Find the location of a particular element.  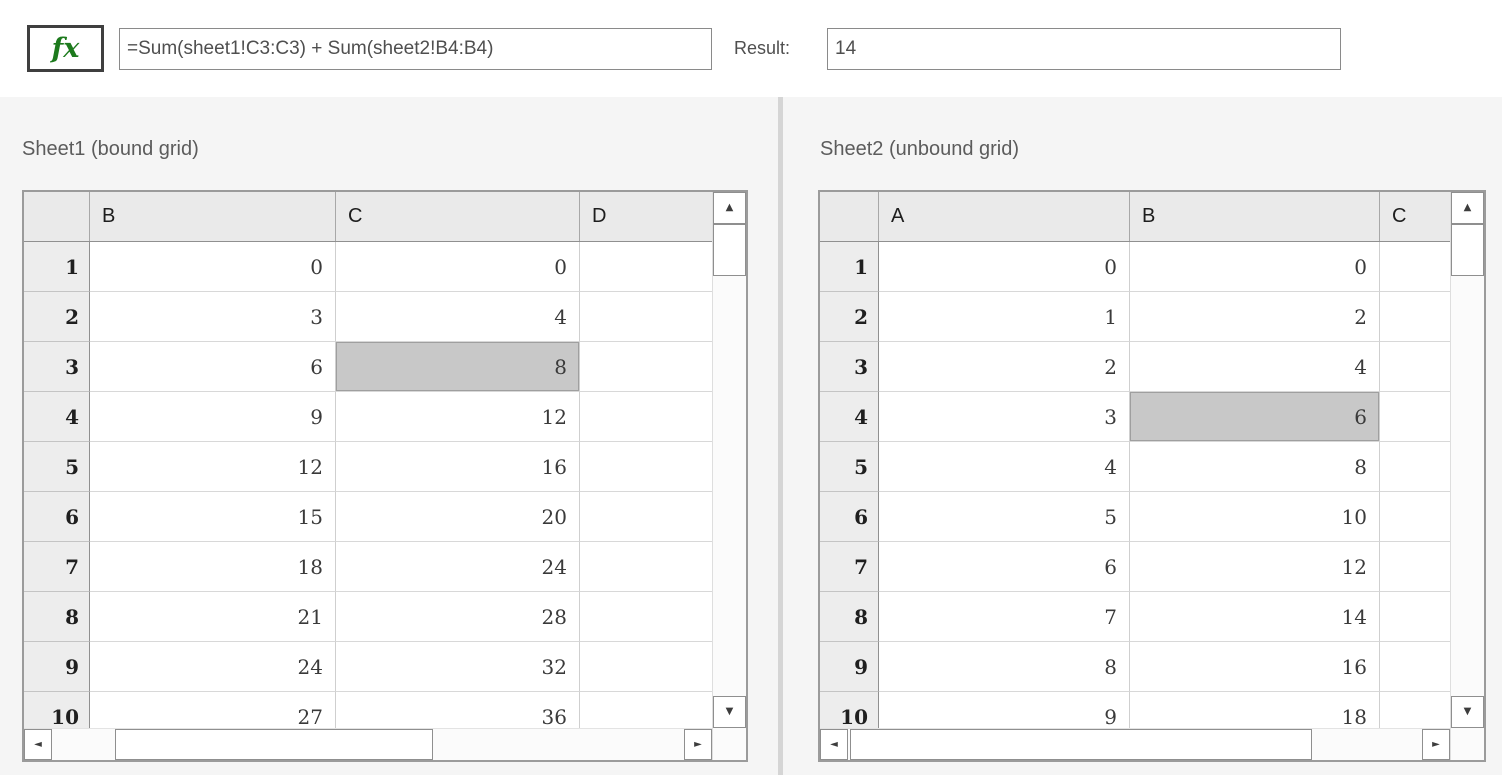

cell: 14 is located at coordinates (1255, 617).